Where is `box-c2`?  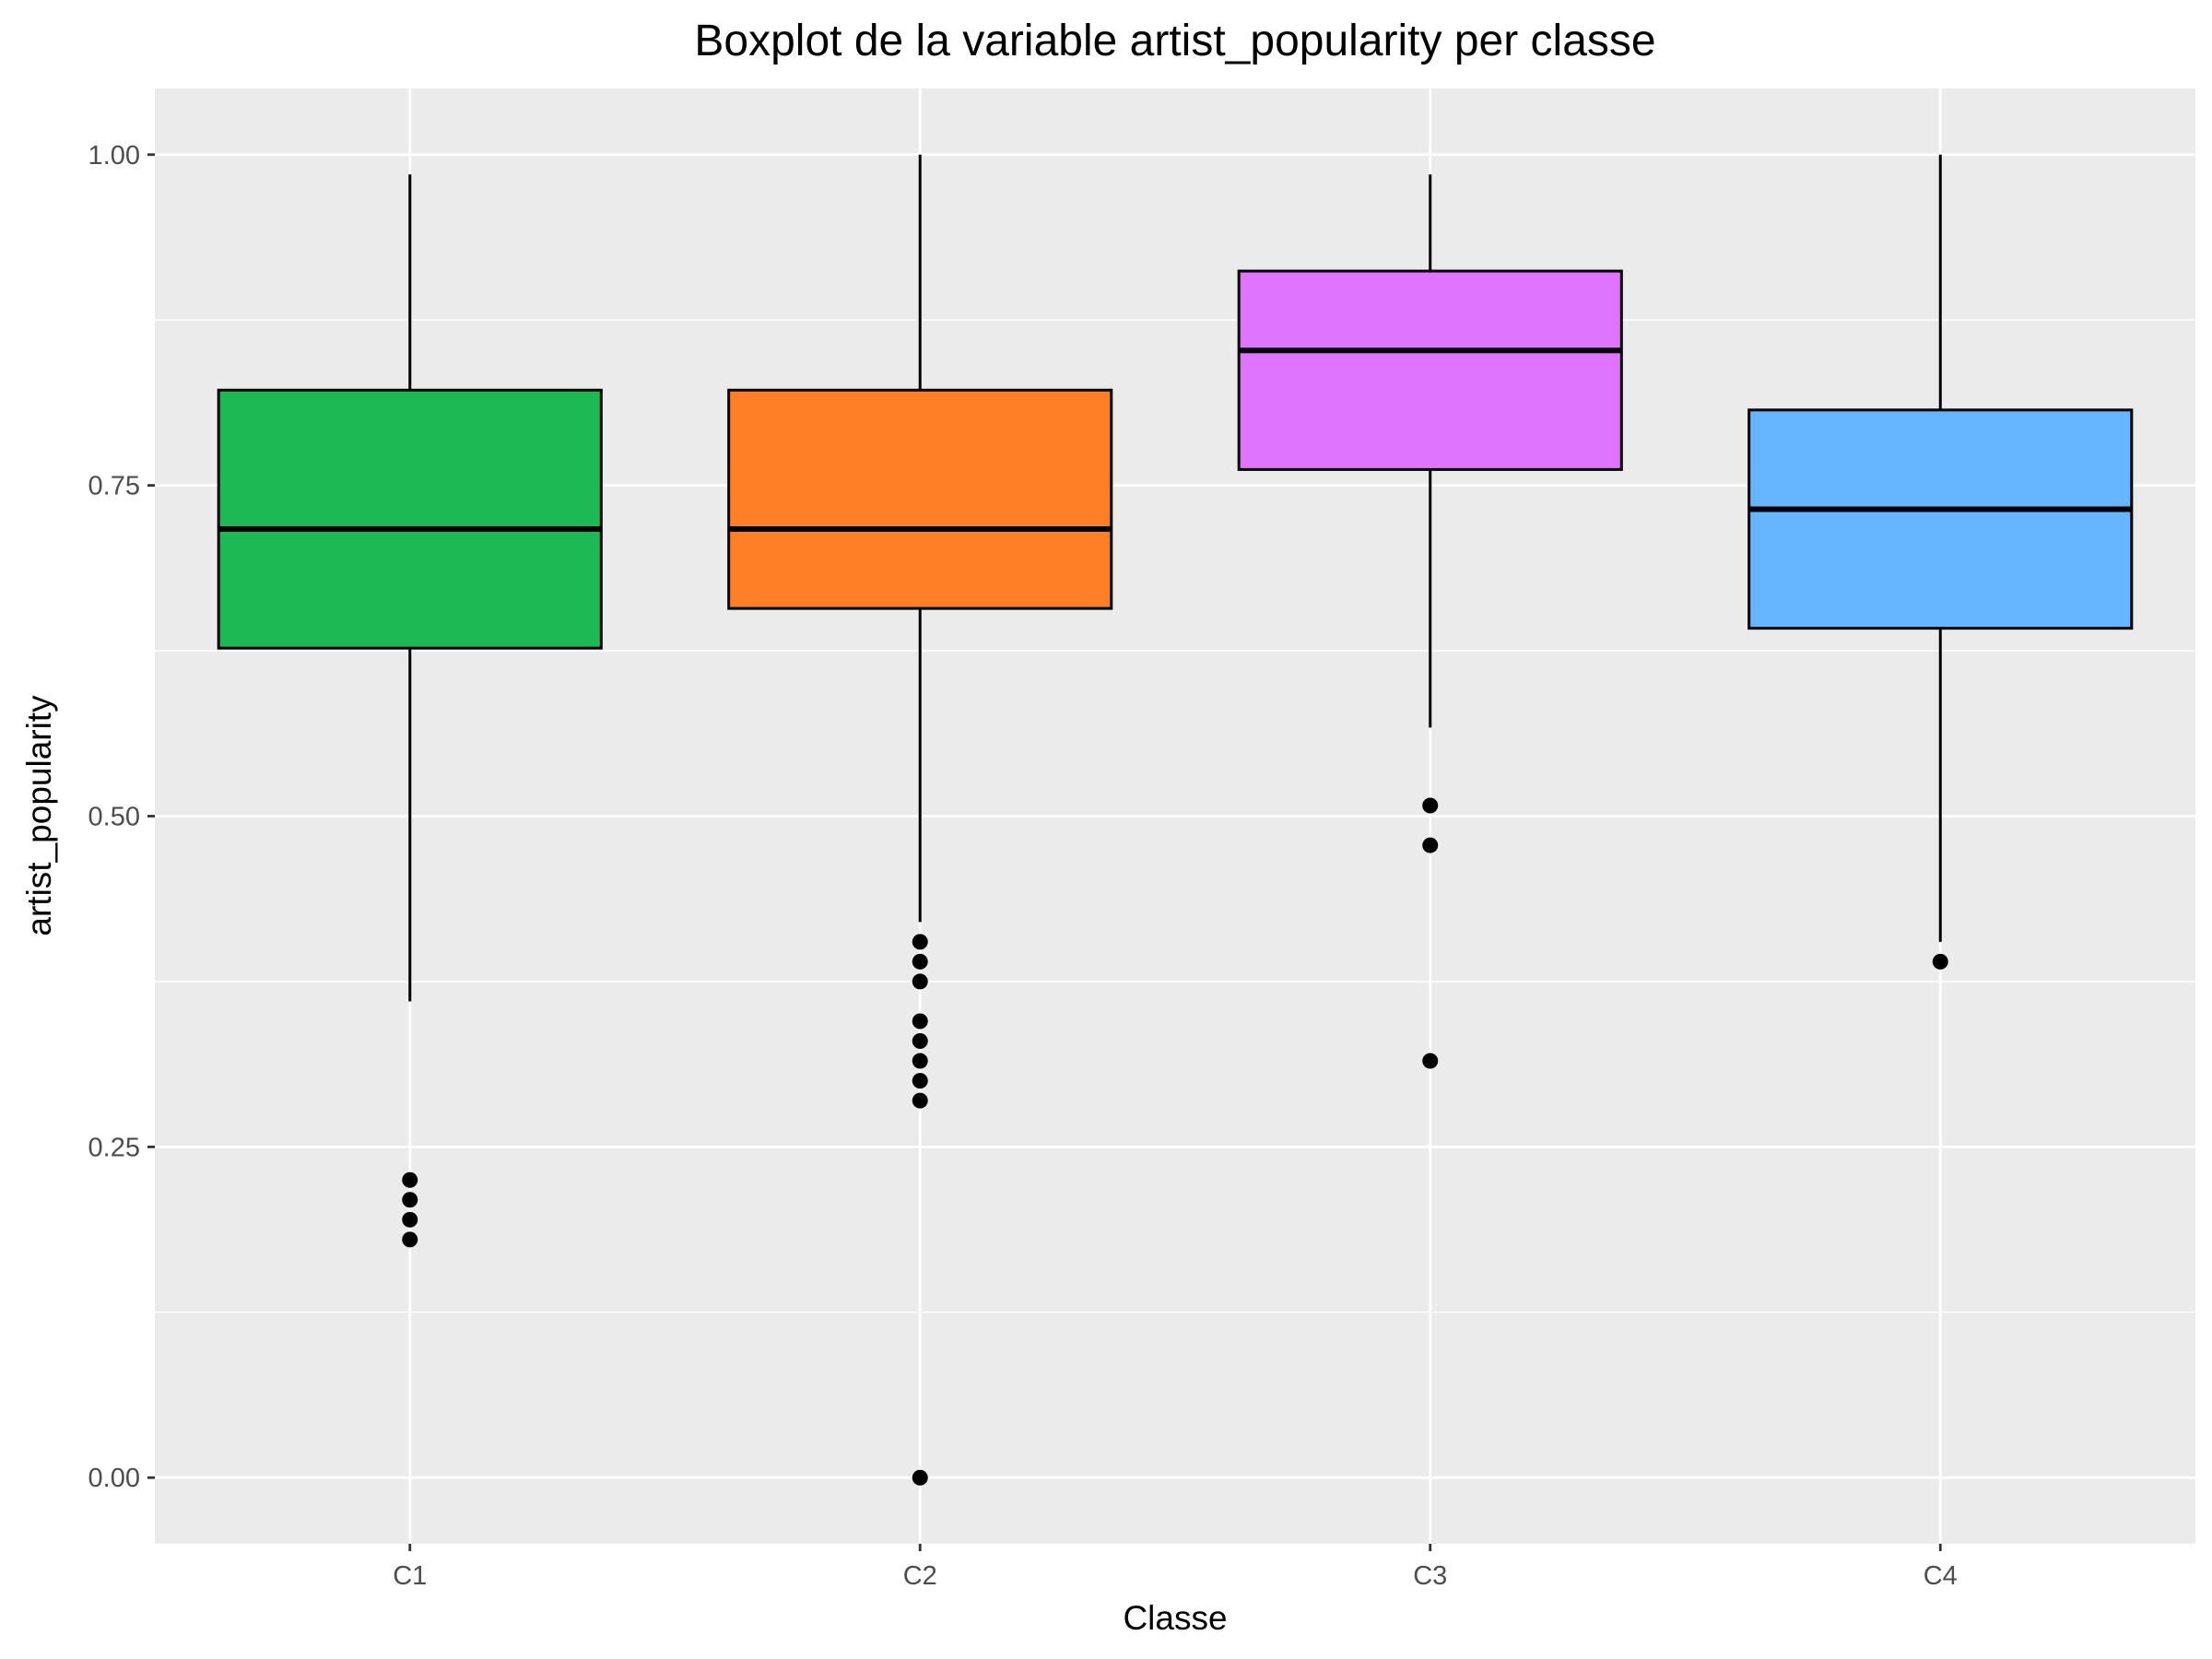
box-c2 is located at coordinates (920, 820).